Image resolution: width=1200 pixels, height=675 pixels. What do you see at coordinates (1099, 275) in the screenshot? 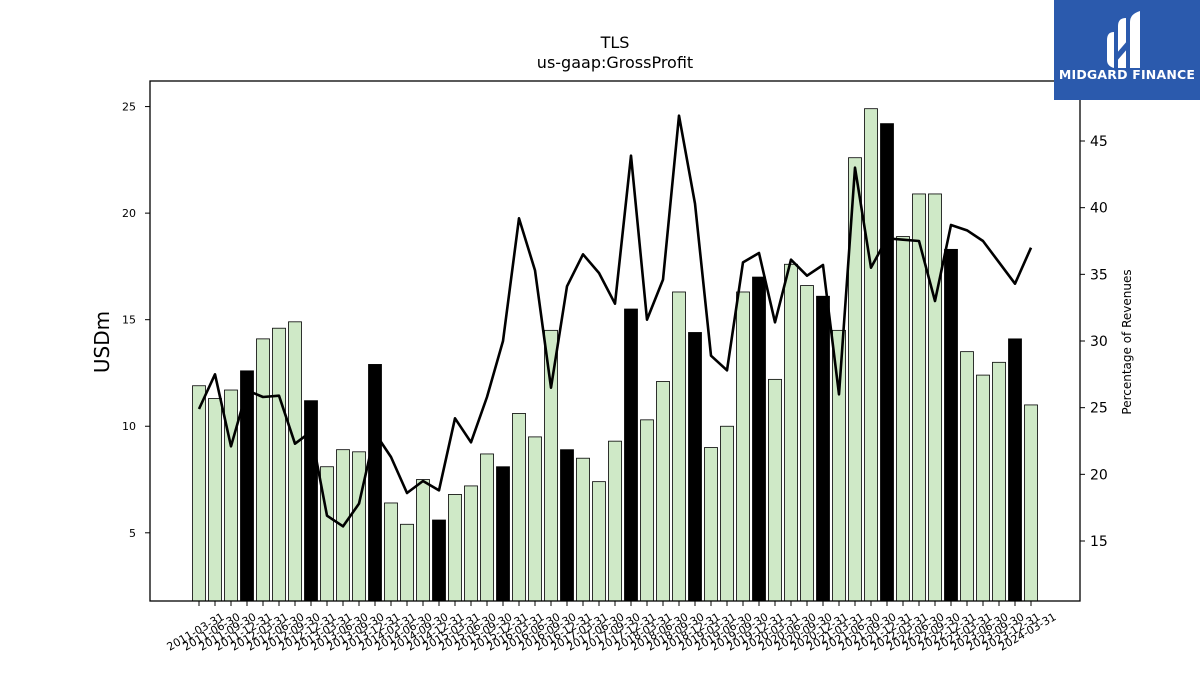
I see `y2-tick-label-35: 35` at bounding box center [1099, 275].